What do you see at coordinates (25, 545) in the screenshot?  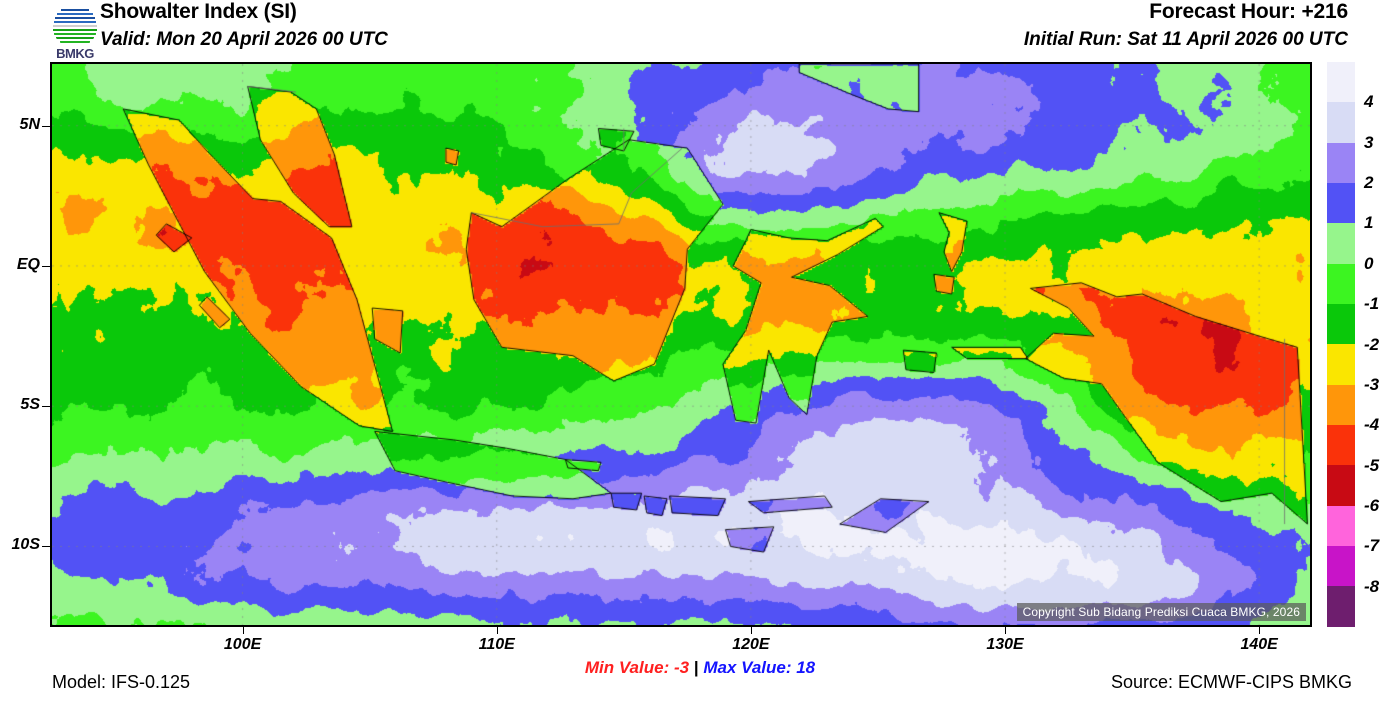 I see `y-axis-label: 10S` at bounding box center [25, 545].